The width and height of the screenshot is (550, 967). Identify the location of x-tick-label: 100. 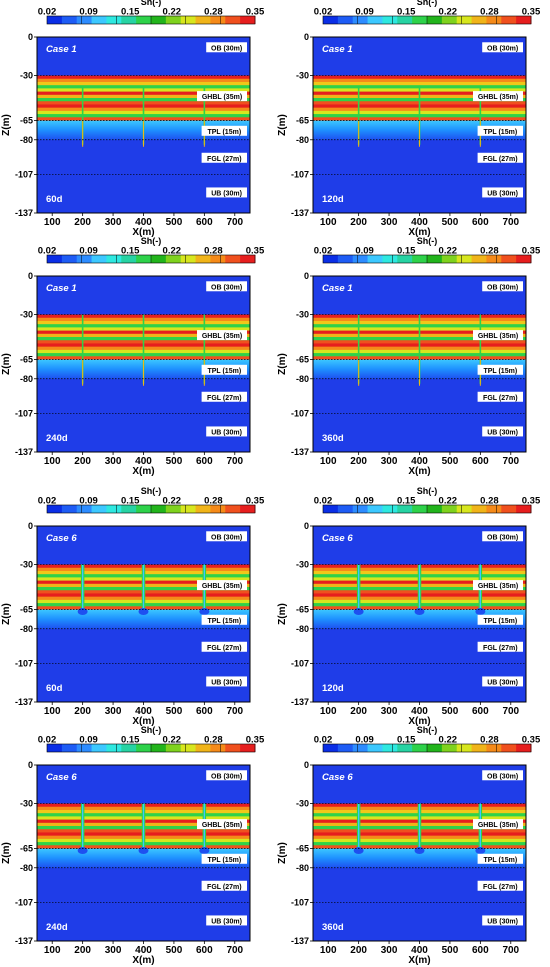
(52, 222).